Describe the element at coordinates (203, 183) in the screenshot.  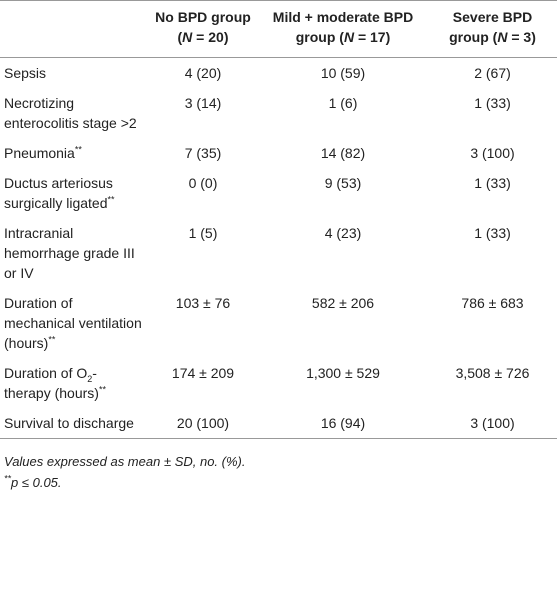
I see `cell-value: 0 (0)` at that location.